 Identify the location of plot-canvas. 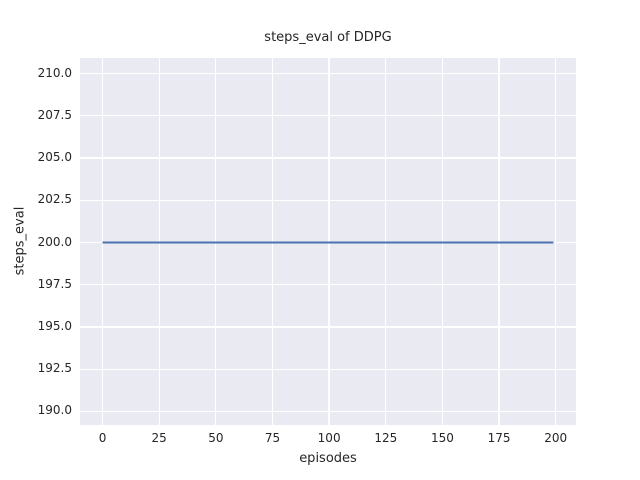
(328, 242).